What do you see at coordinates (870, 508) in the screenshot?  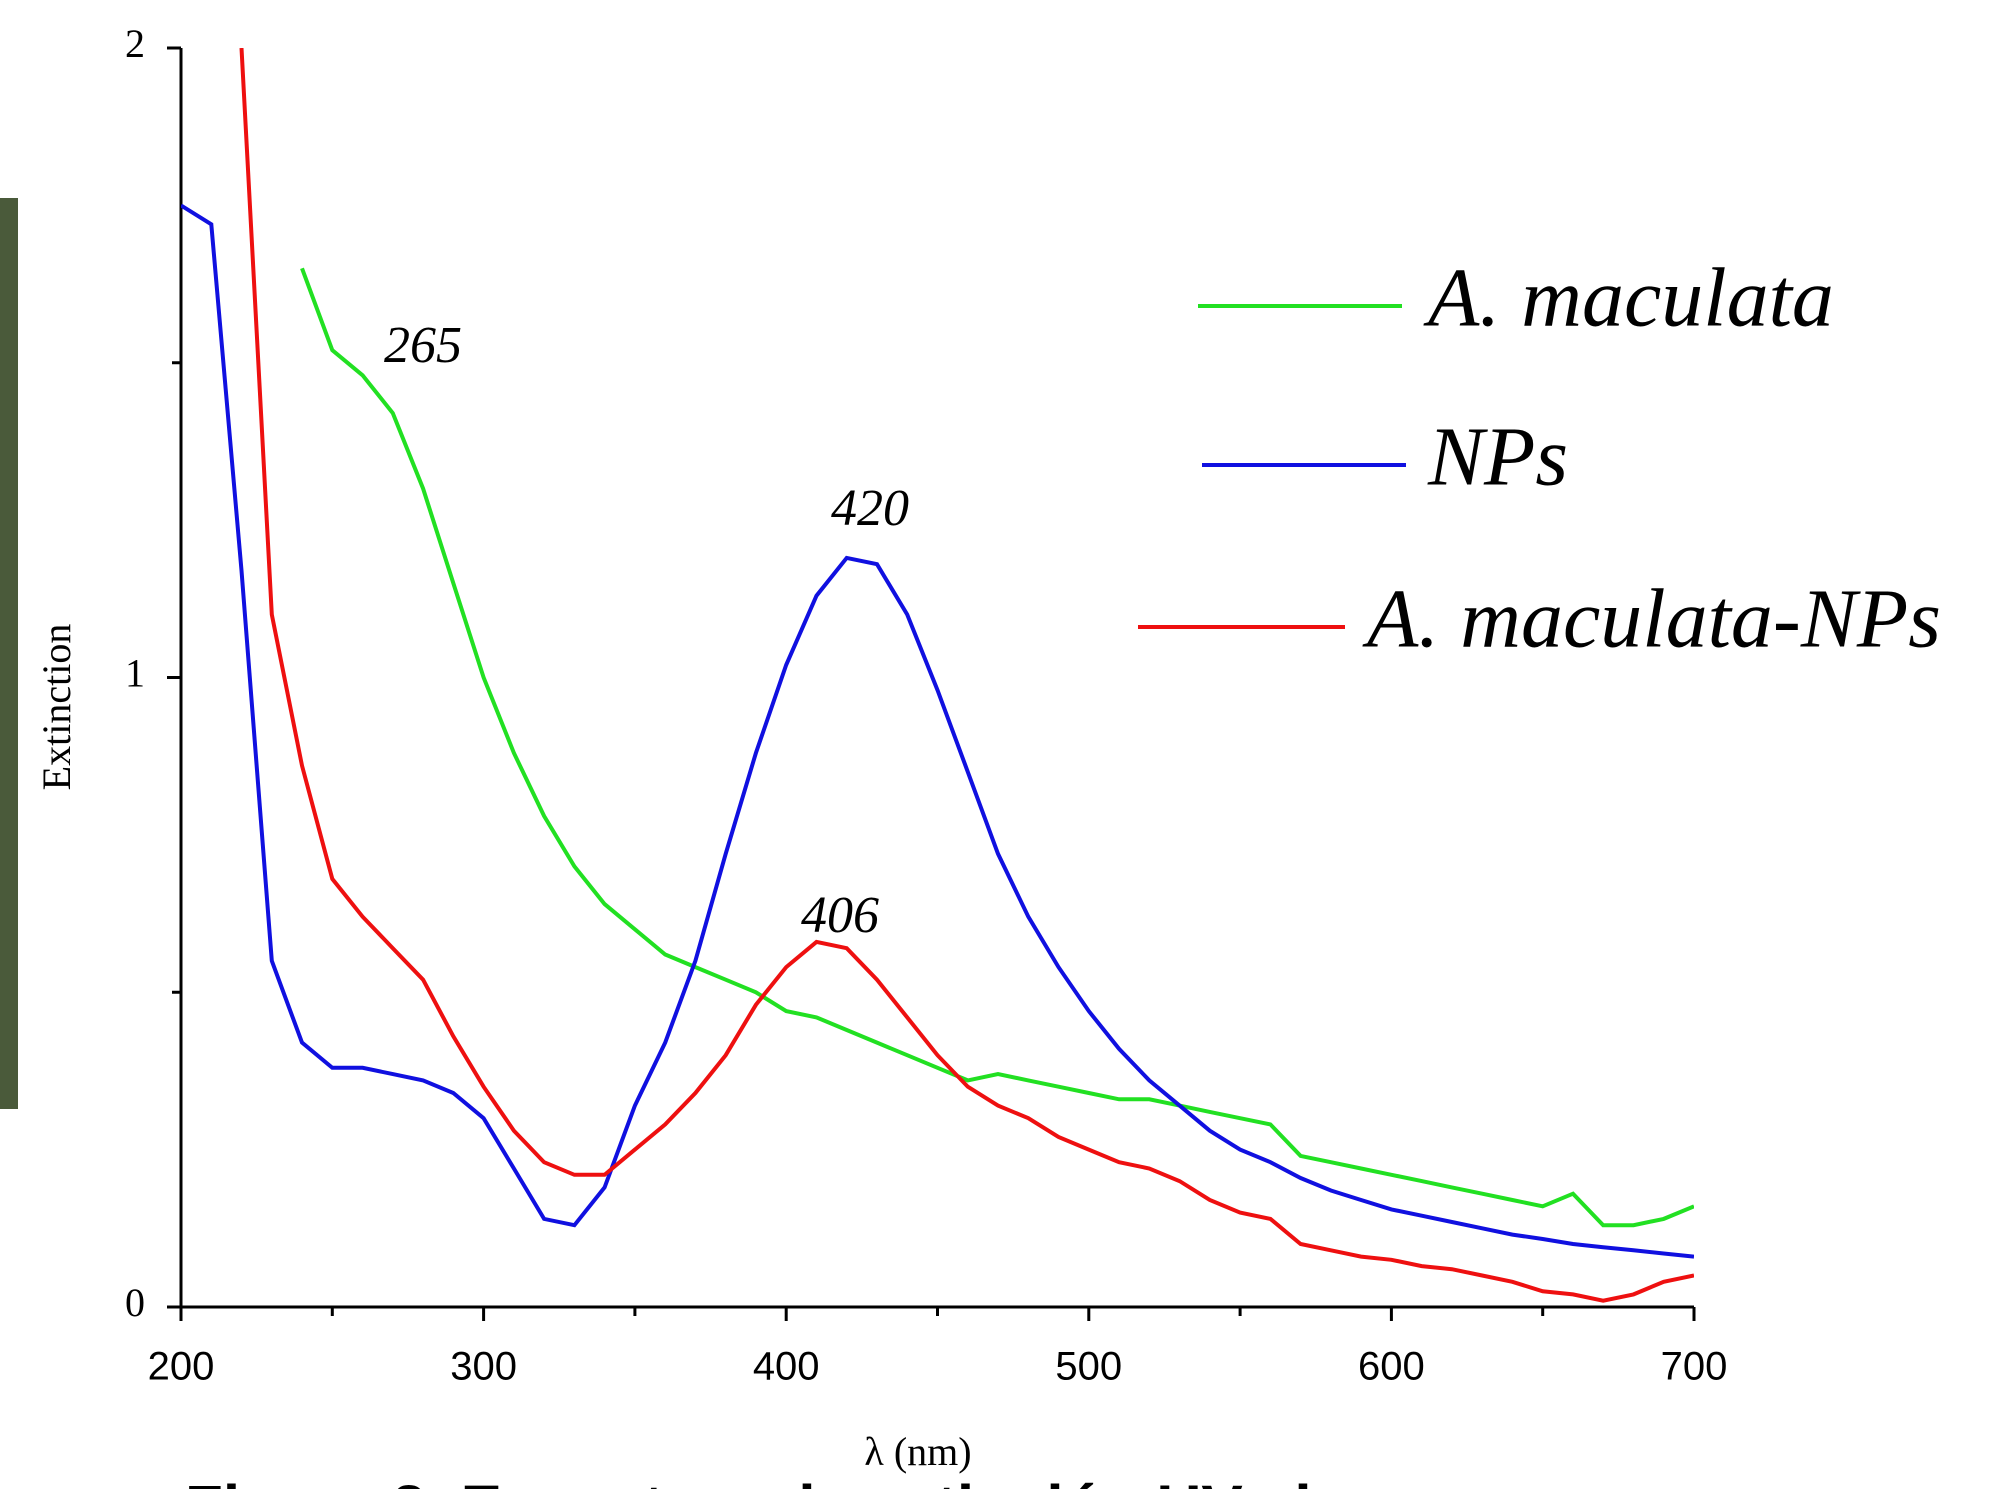 I see `annotation: 420` at bounding box center [870, 508].